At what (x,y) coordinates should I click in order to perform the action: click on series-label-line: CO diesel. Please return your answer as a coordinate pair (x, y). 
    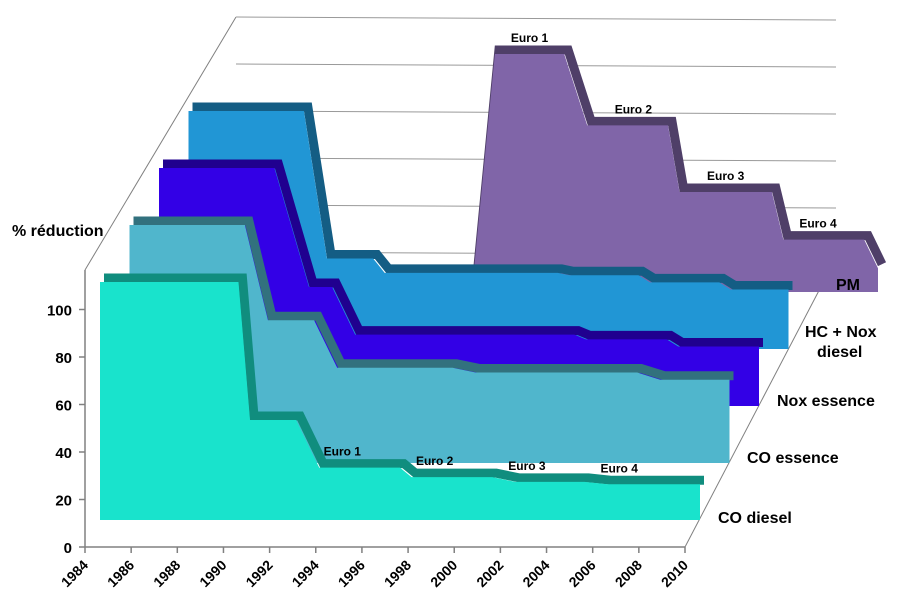
    Looking at the image, I should click on (755, 518).